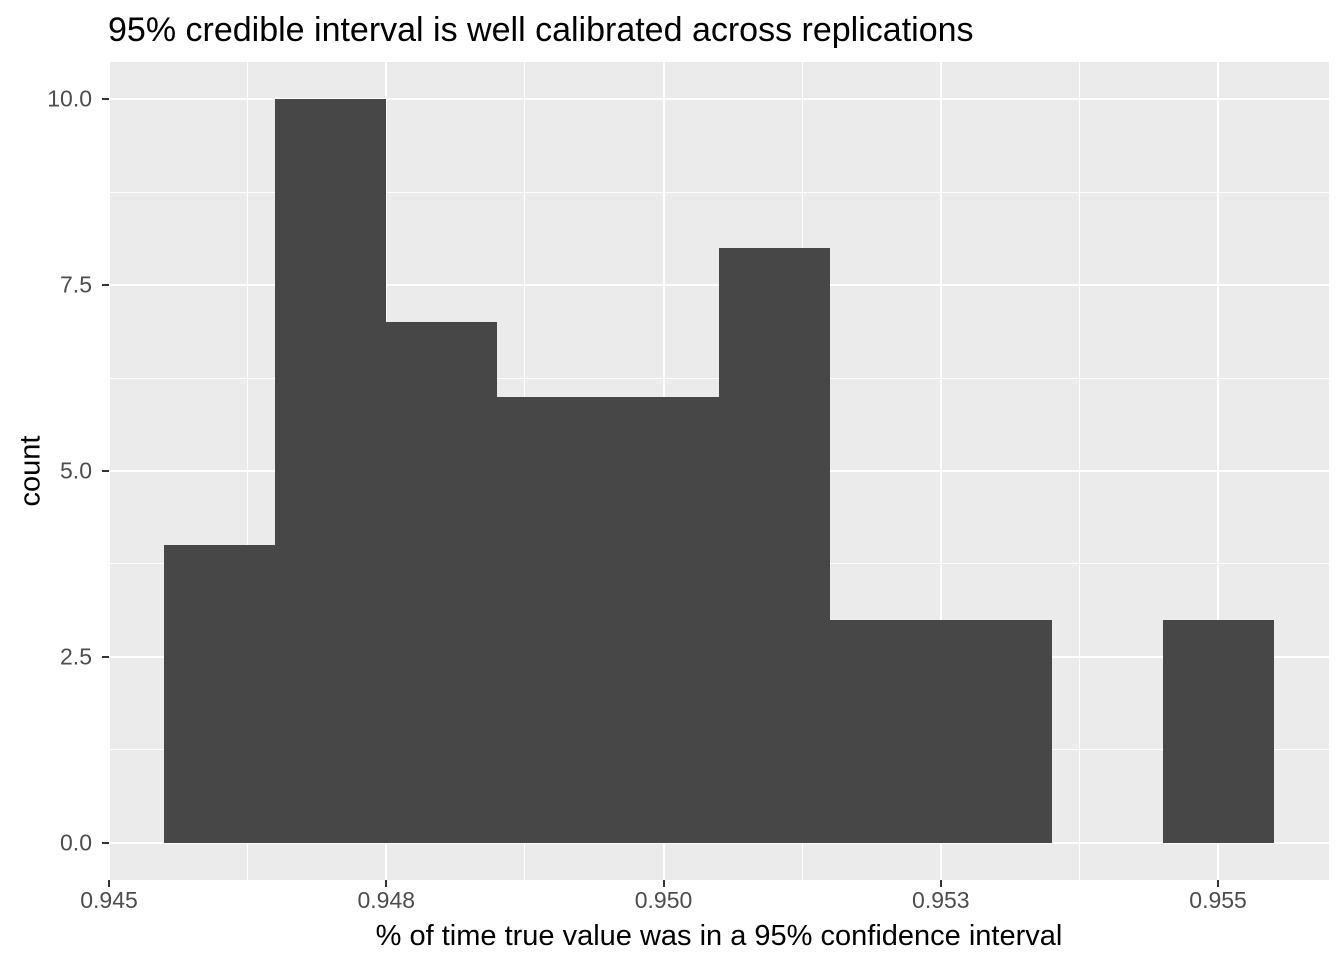 The height and width of the screenshot is (960, 1344). What do you see at coordinates (386, 900) in the screenshot?
I see `x-tick-label: 0.948` at bounding box center [386, 900].